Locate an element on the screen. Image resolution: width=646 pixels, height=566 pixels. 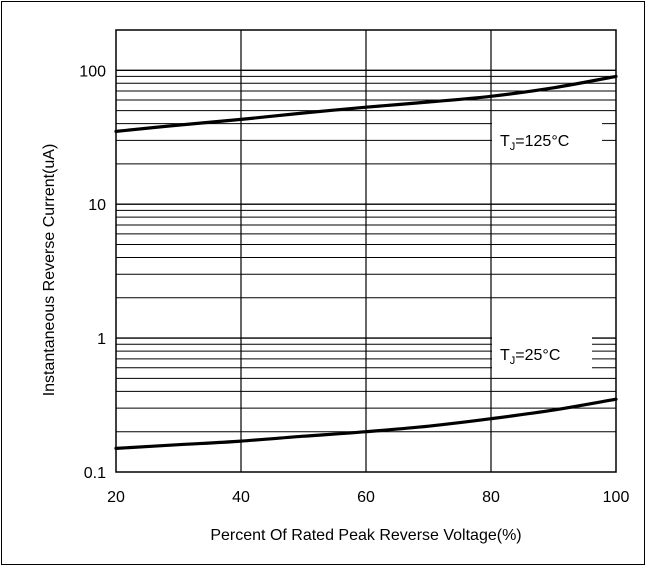
annotation-tj-25-base: T is located at coordinates (505, 355).